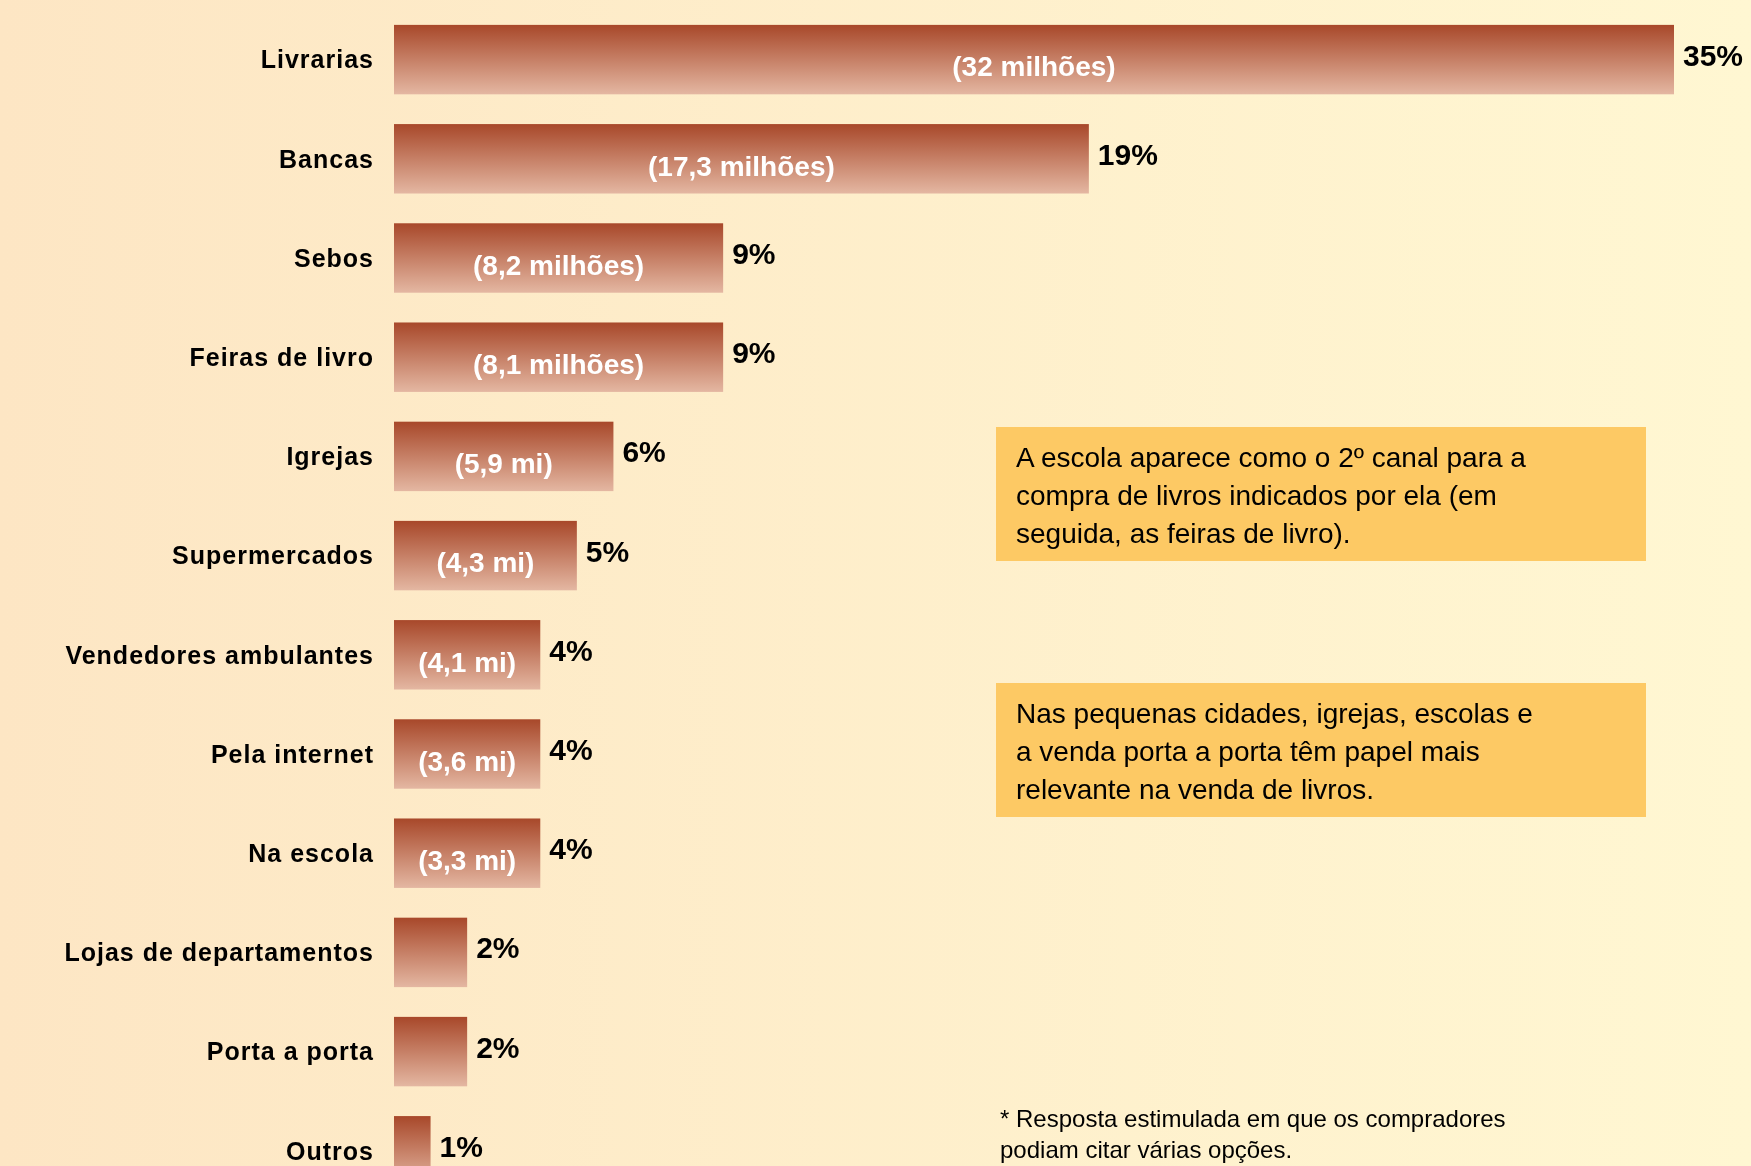  What do you see at coordinates (273, 555) in the screenshot?
I see `y-tick-label: Supermercados` at bounding box center [273, 555].